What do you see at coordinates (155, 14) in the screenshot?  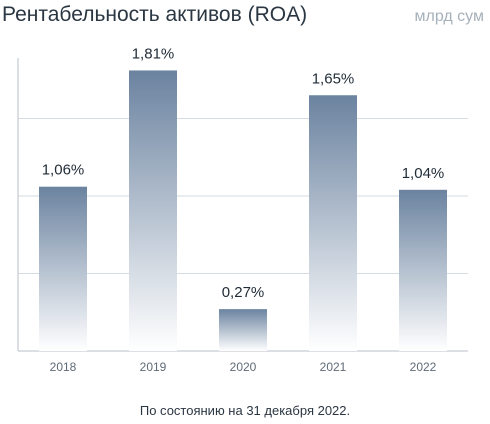 I see `chart-title: Рентабельность активов (ROA)` at bounding box center [155, 14].